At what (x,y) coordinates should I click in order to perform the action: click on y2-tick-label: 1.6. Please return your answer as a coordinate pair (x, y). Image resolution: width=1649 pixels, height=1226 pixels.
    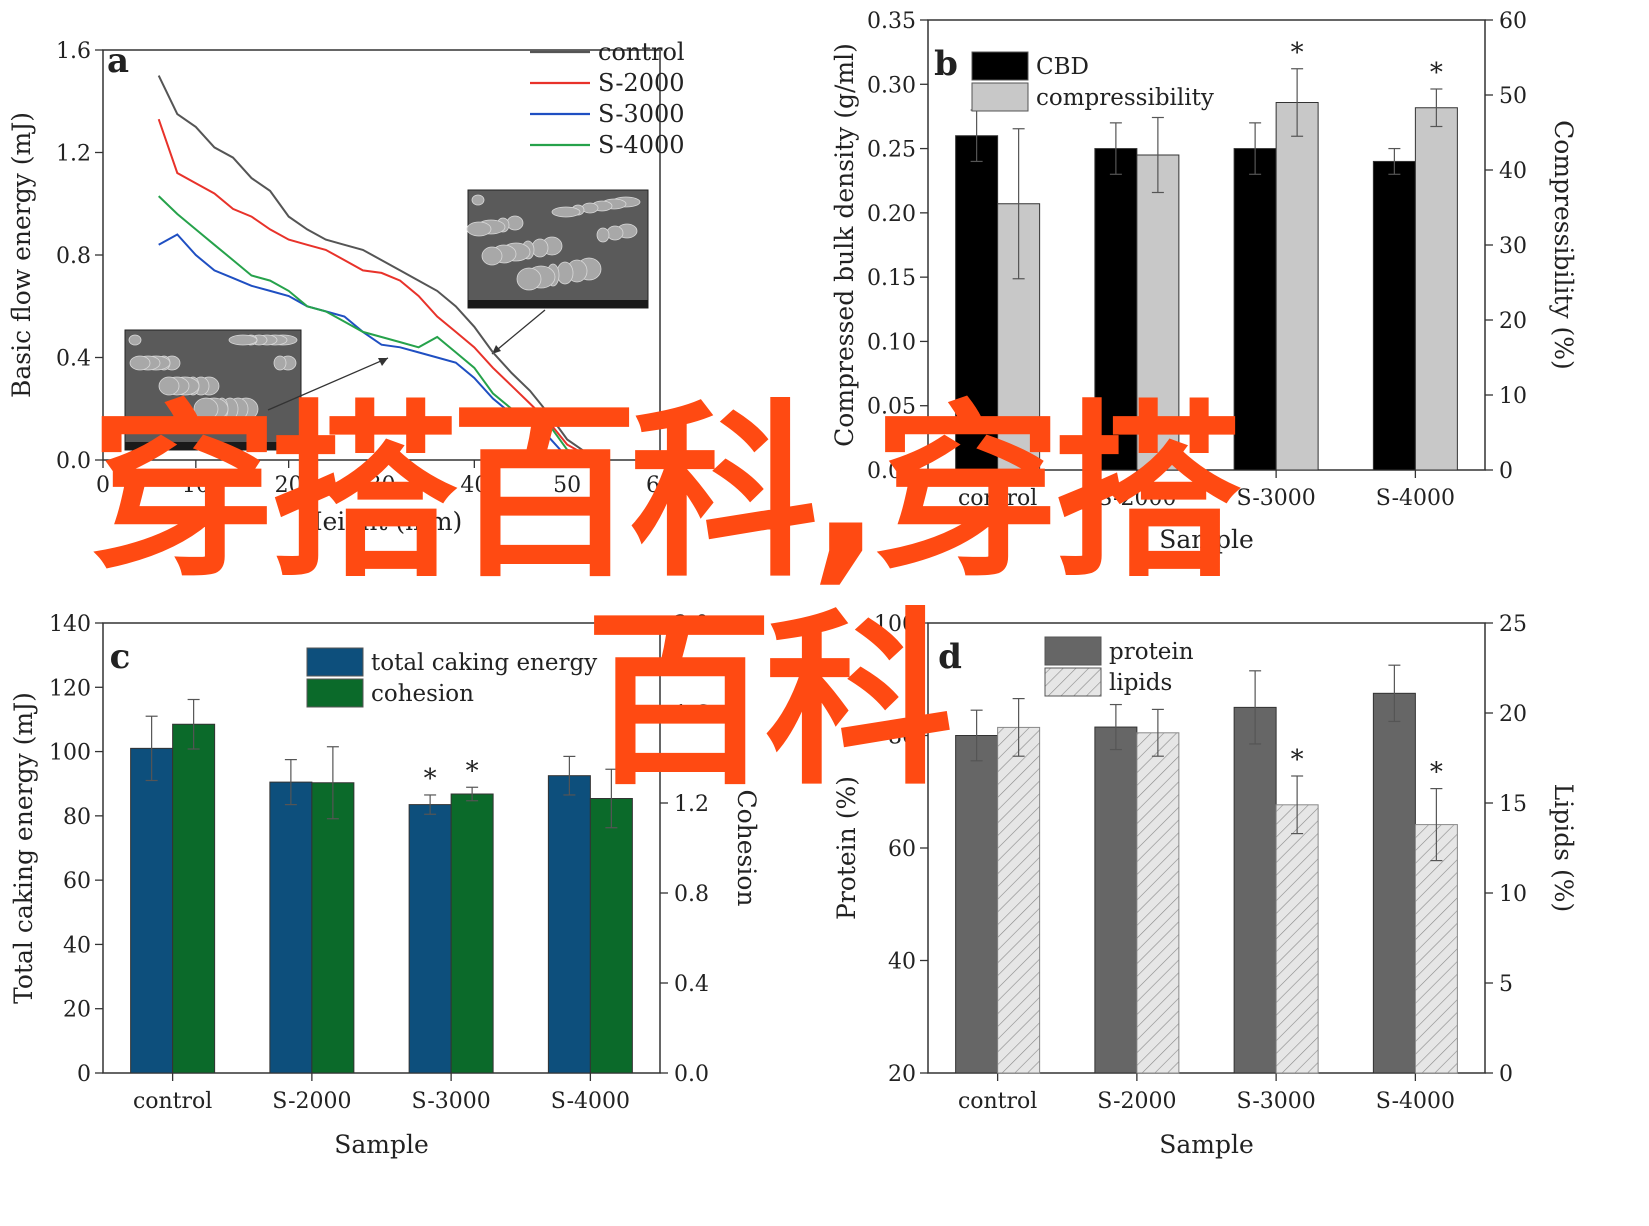
    Looking at the image, I should click on (691, 714).